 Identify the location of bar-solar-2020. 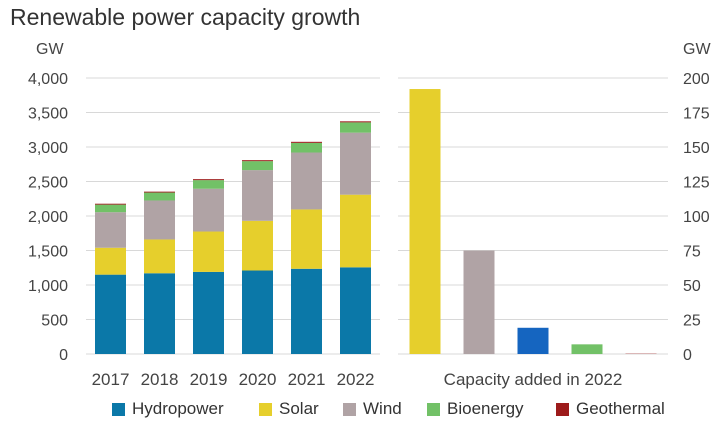
(257, 245).